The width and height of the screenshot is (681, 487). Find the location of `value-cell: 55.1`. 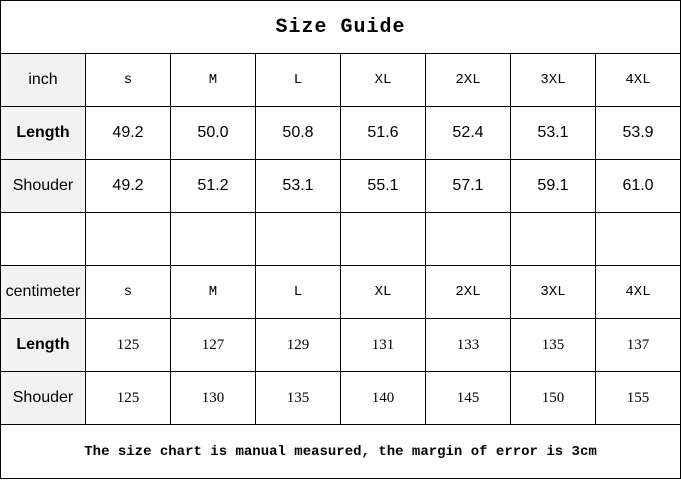

value-cell: 55.1 is located at coordinates (383, 186).